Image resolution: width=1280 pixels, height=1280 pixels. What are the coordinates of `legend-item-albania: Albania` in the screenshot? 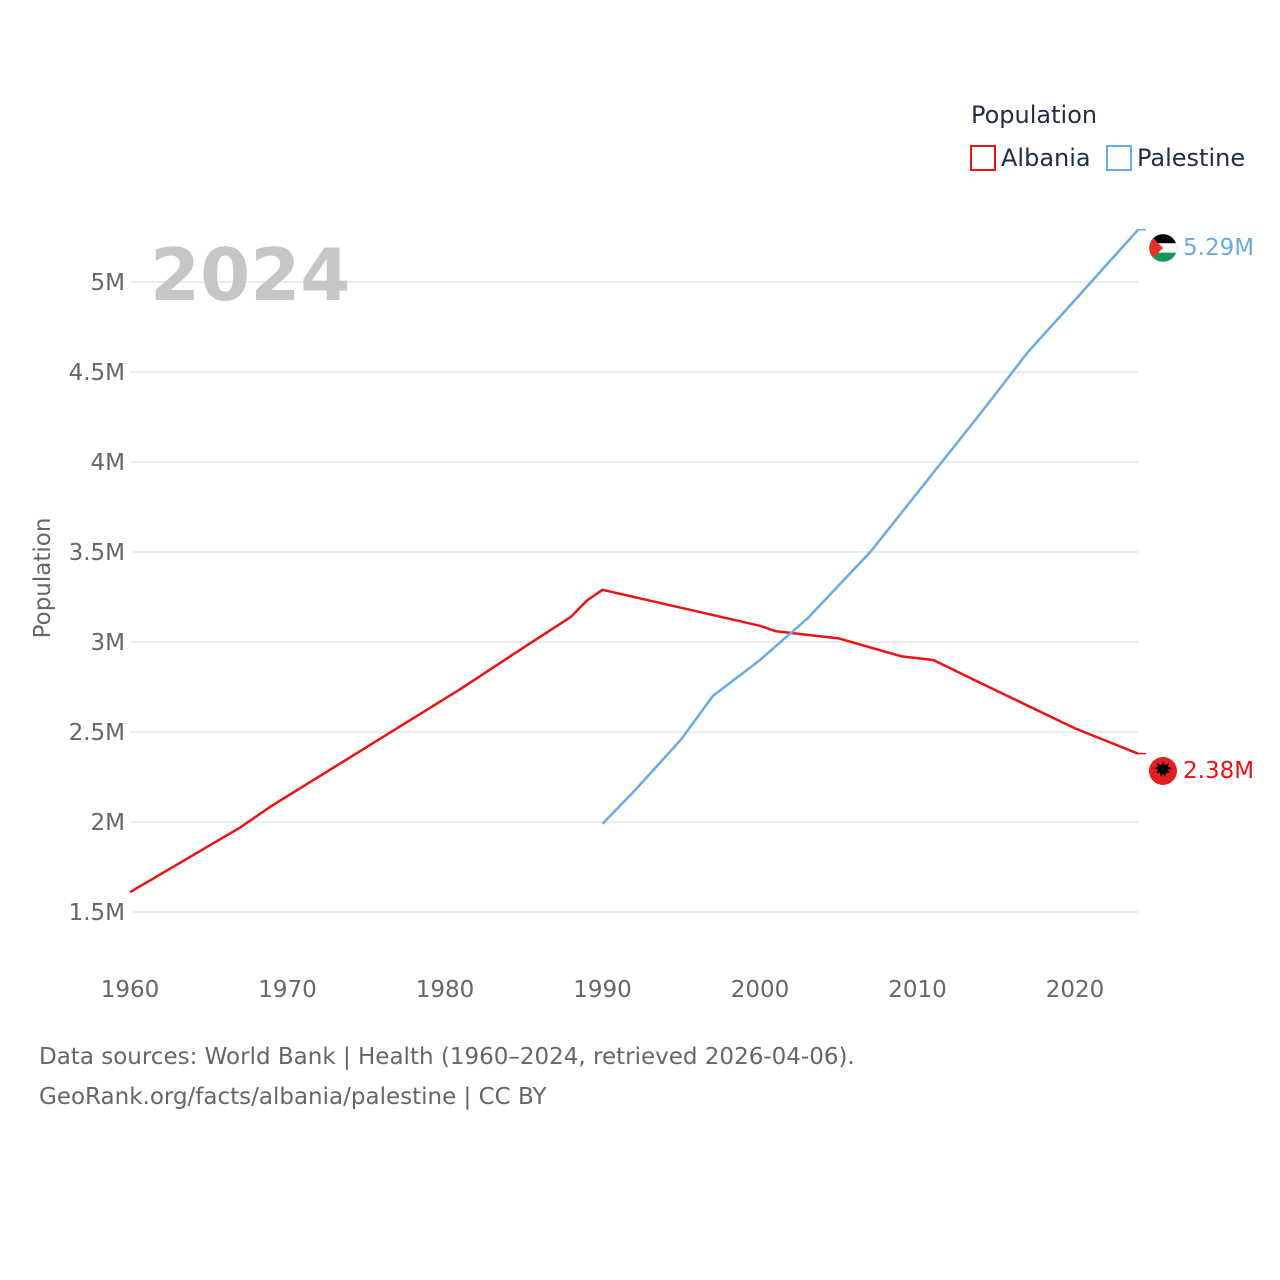 It's located at (1030, 158).